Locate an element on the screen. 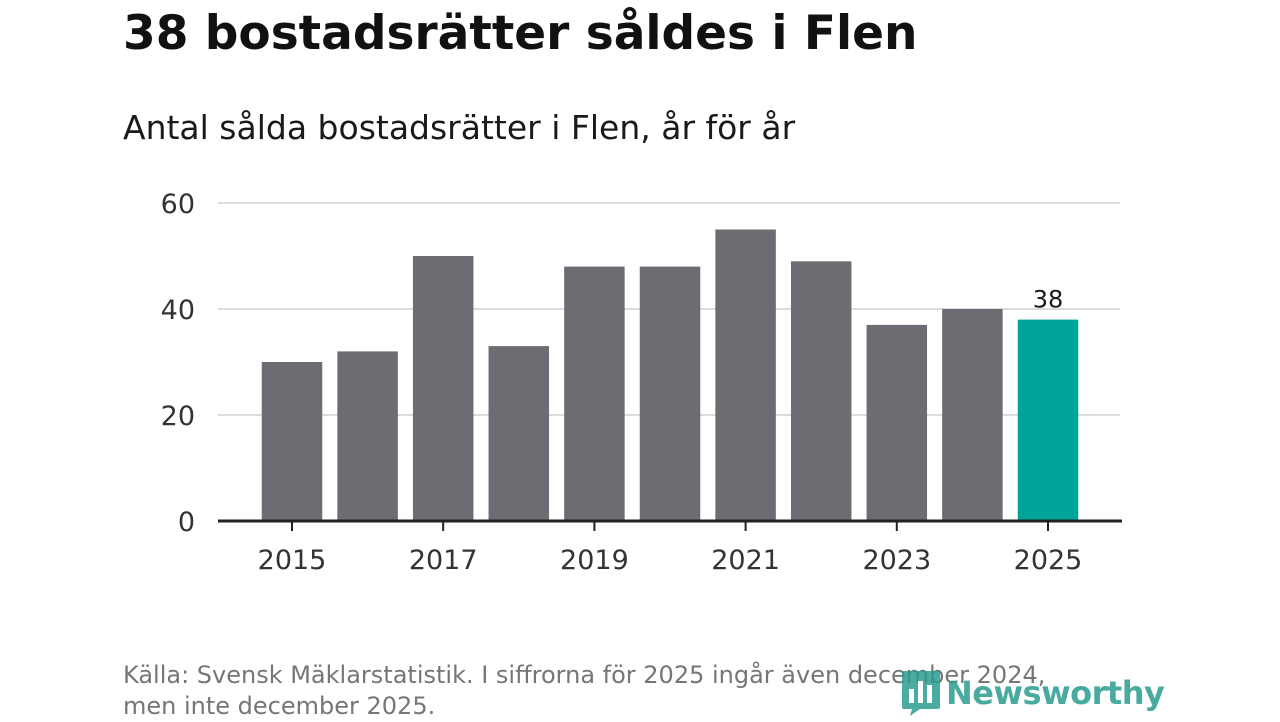 This screenshot has height=722, width=1280. x-axis-ticks: 2015 2017 2019 2021 2023 2025 is located at coordinates (670, 548).